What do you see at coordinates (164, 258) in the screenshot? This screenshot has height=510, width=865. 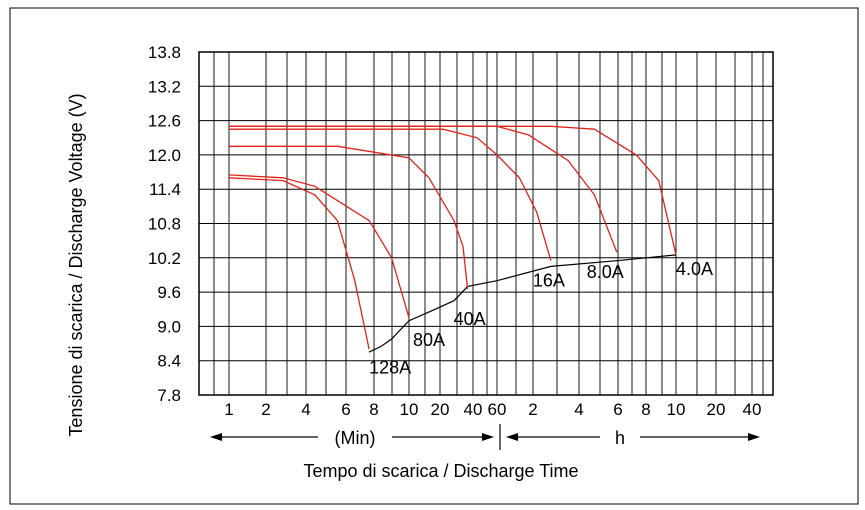 I see `y-tick-label: 10.2` at bounding box center [164, 258].